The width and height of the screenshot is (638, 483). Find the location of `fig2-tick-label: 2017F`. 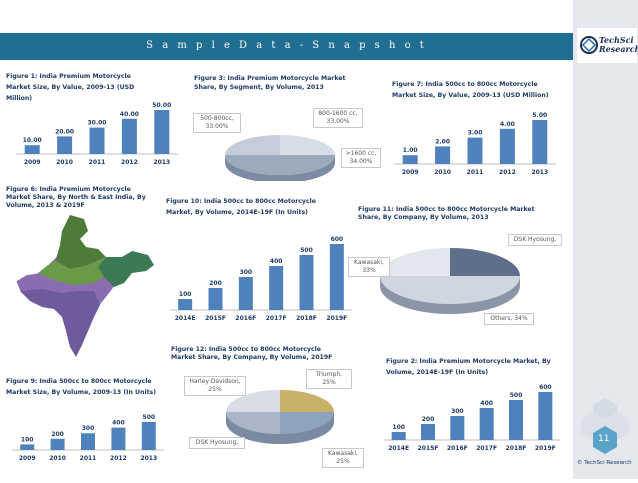

fig2-tick-label: 2017F is located at coordinates (486, 448).